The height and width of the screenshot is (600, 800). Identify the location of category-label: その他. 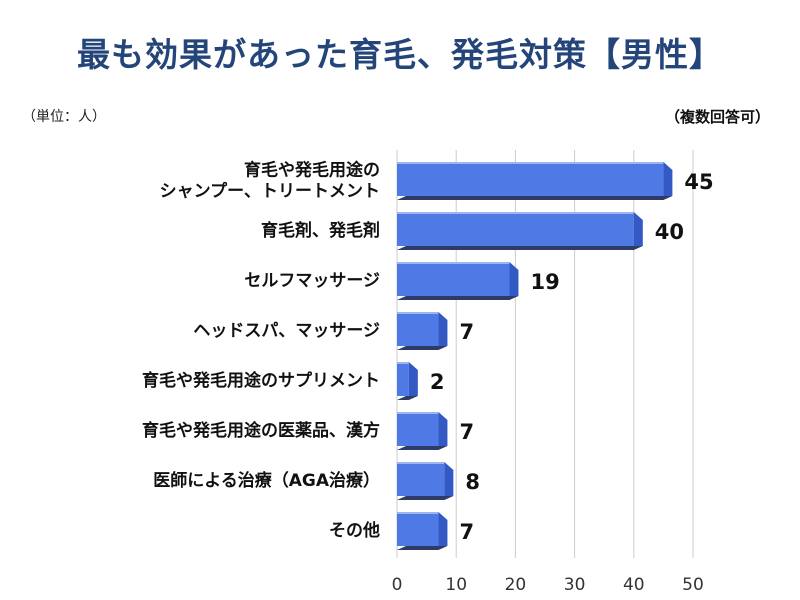
(354, 530).